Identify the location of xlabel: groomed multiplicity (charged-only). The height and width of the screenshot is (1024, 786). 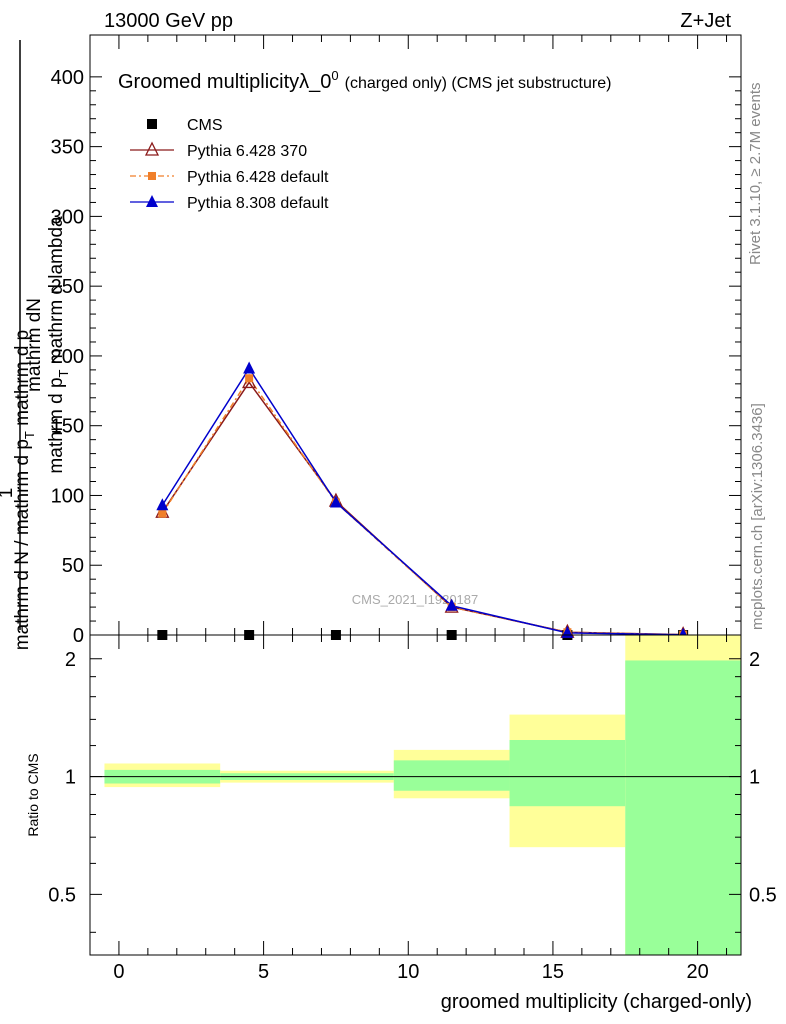
(596, 1002).